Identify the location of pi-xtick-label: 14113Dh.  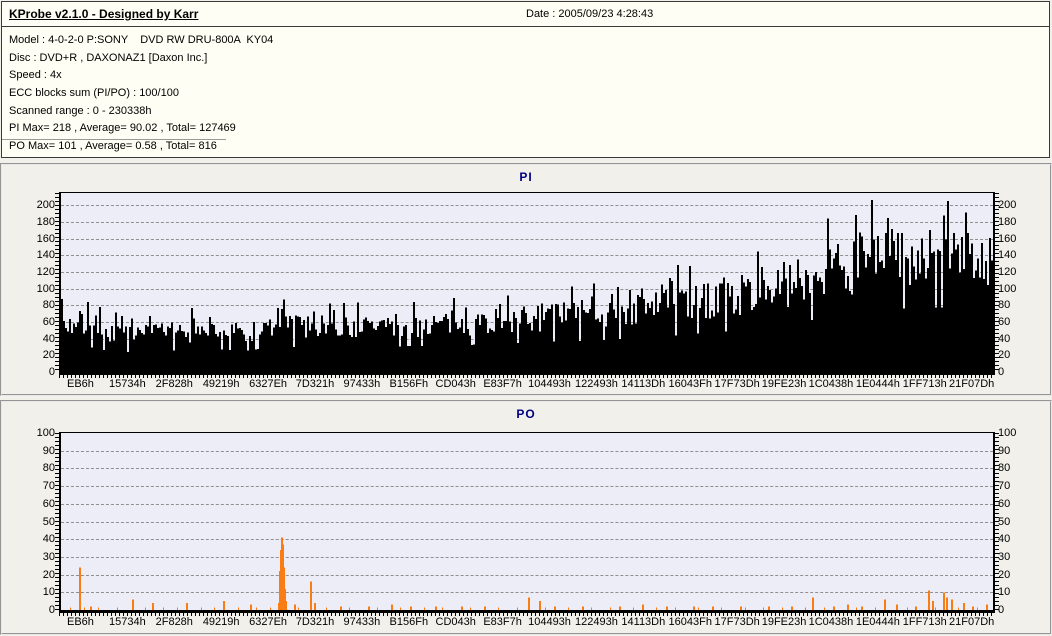
(643, 384).